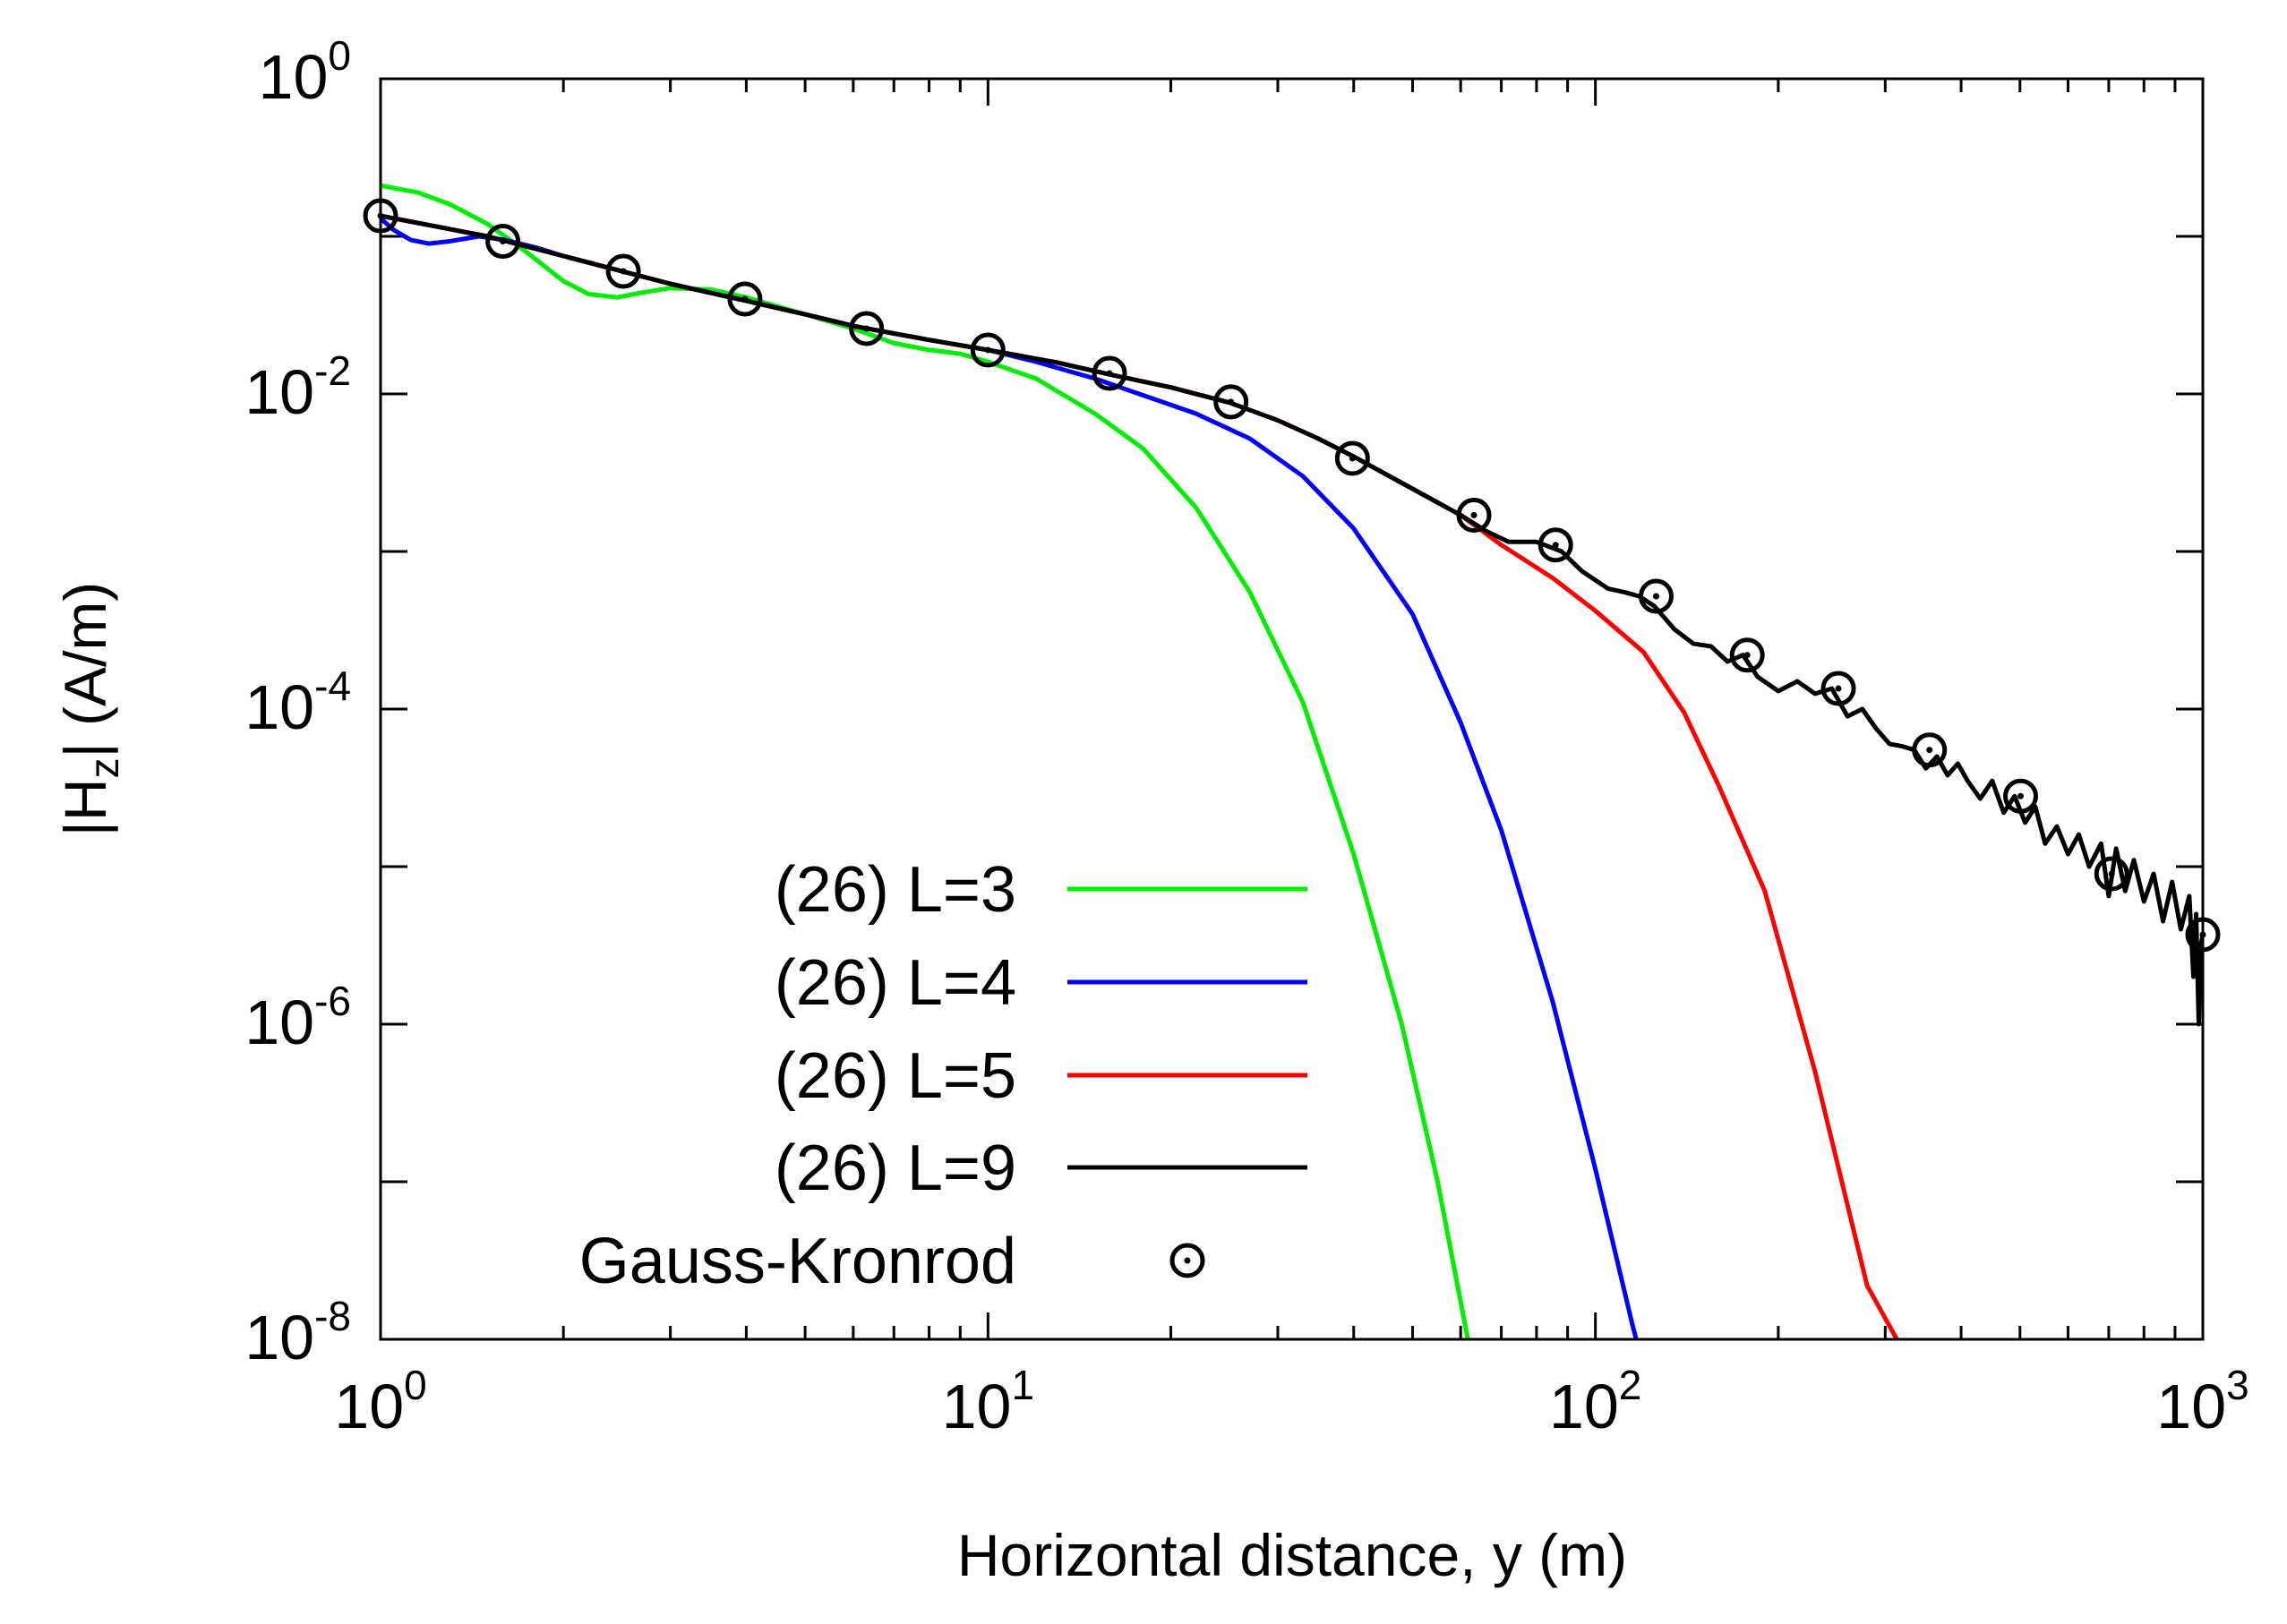 Image resolution: width=2287 pixels, height=1624 pixels. I want to click on x-tick-label: 10¹, so click(988, 1401).